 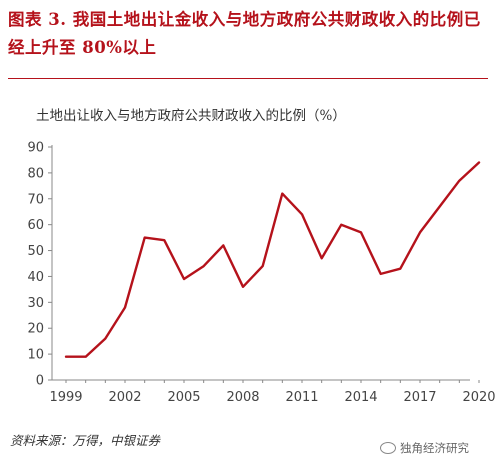 I want to click on x-tick-label: 2005, so click(x=183, y=397).